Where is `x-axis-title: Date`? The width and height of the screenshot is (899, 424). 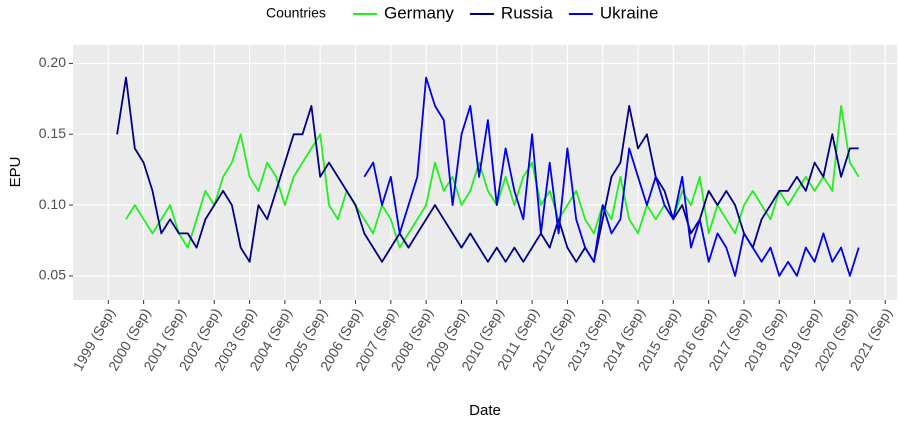 x-axis-title: Date is located at coordinates (485, 410).